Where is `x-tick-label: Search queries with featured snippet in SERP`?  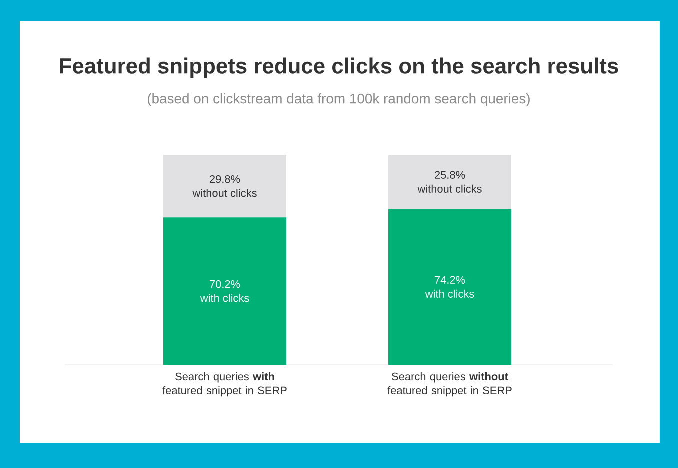
x-tick-label: Search queries with featured snippet in SERP is located at coordinates (224, 384).